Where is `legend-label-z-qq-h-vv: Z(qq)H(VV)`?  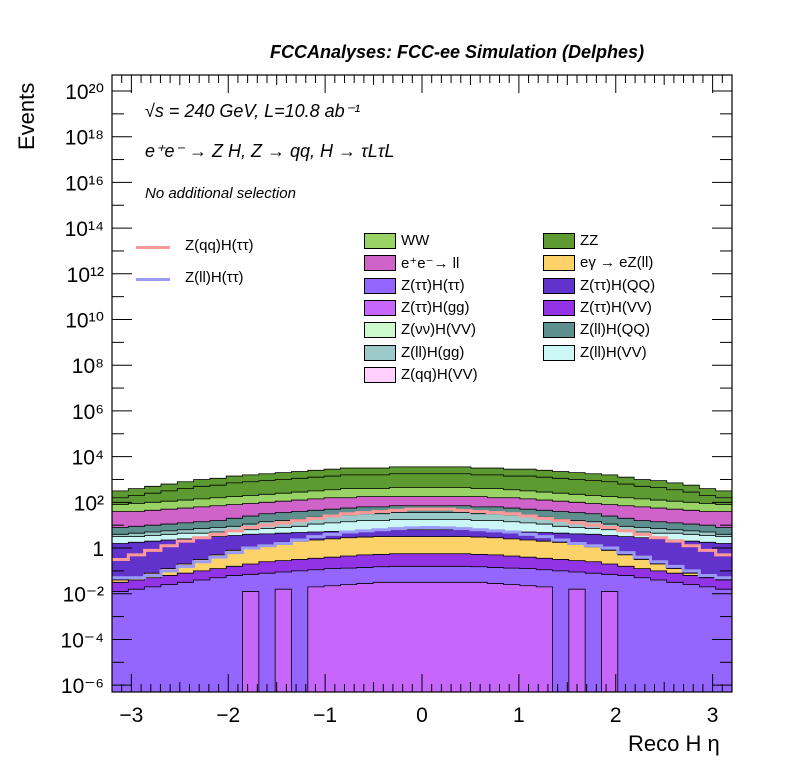 legend-label-z-qq-h-vv: Z(qq)H(VV) is located at coordinates (439, 374).